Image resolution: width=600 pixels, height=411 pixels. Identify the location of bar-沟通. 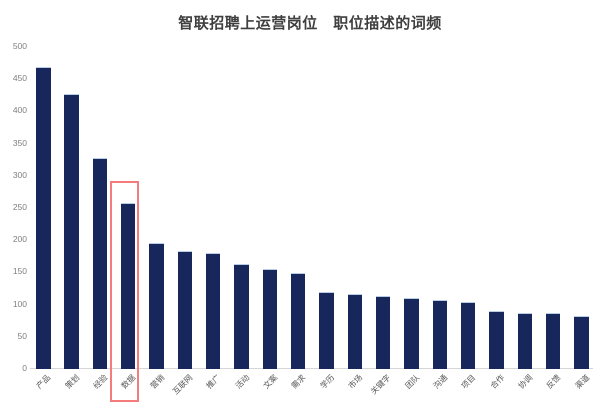
(440, 334).